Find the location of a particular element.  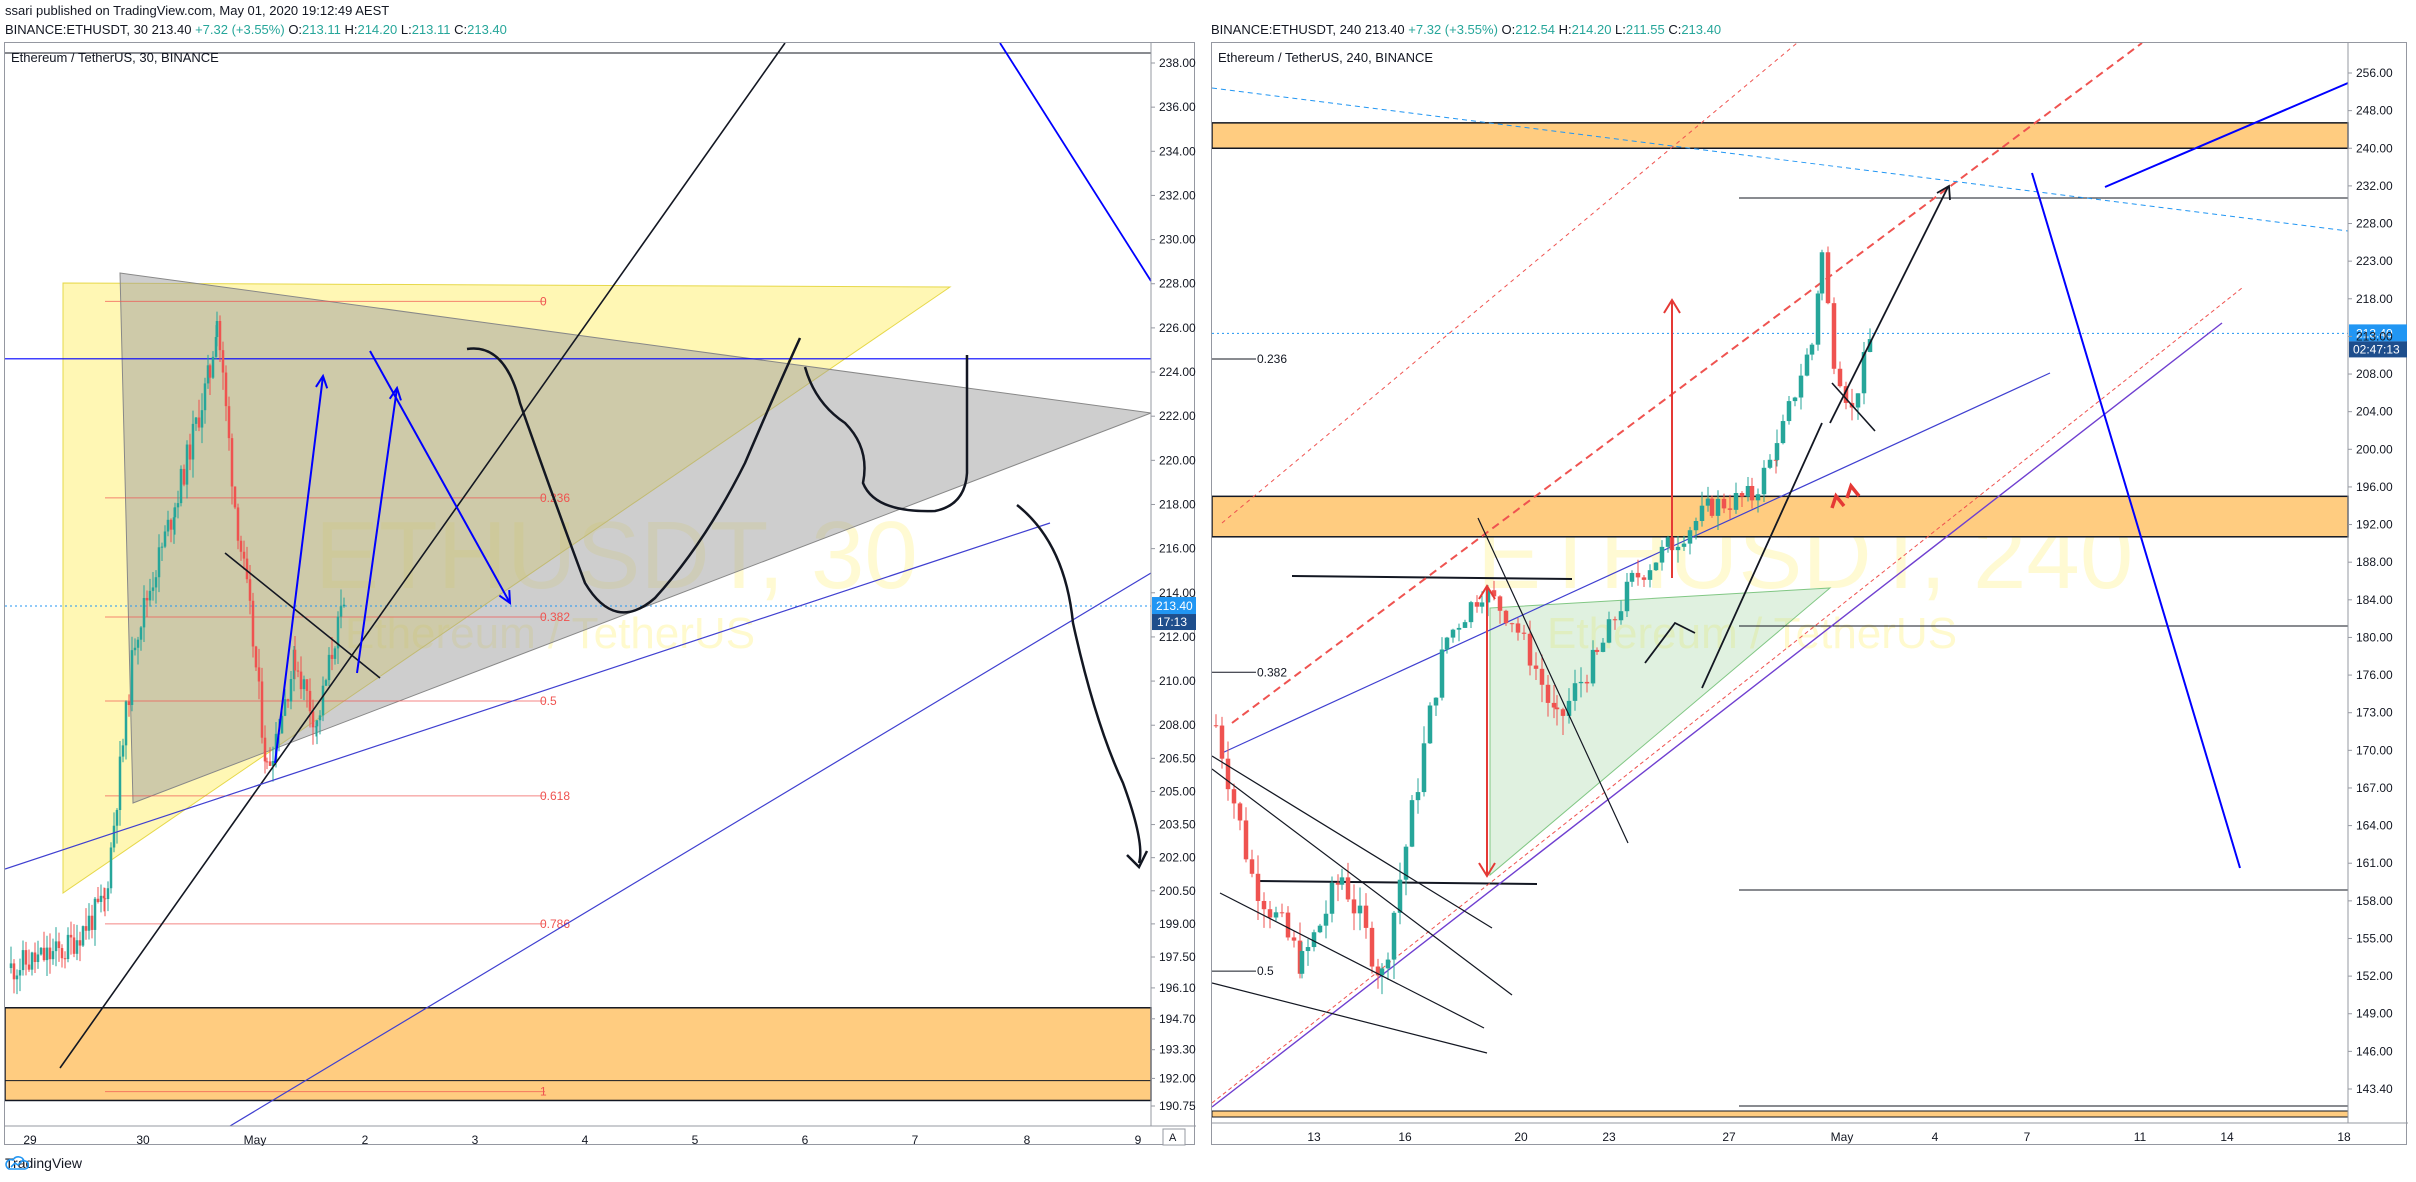

tradingview-brand: TradingView is located at coordinates (43, 1163).